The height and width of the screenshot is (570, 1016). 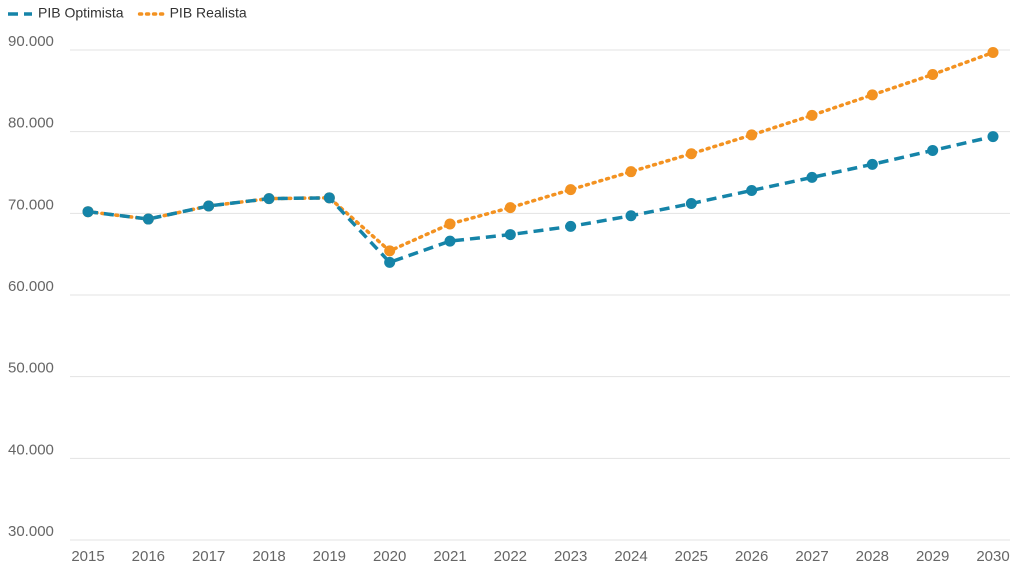 I want to click on x-tick-label: 2026, so click(x=751, y=556).